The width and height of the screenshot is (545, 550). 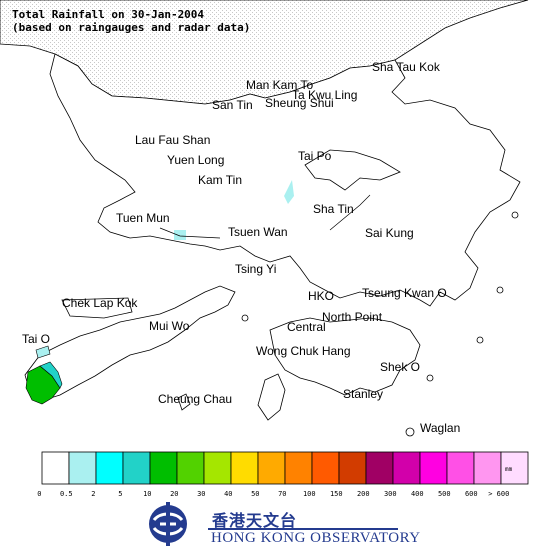 What do you see at coordinates (417, 494) in the screenshot?
I see `legend-tick-label: 400` at bounding box center [417, 494].